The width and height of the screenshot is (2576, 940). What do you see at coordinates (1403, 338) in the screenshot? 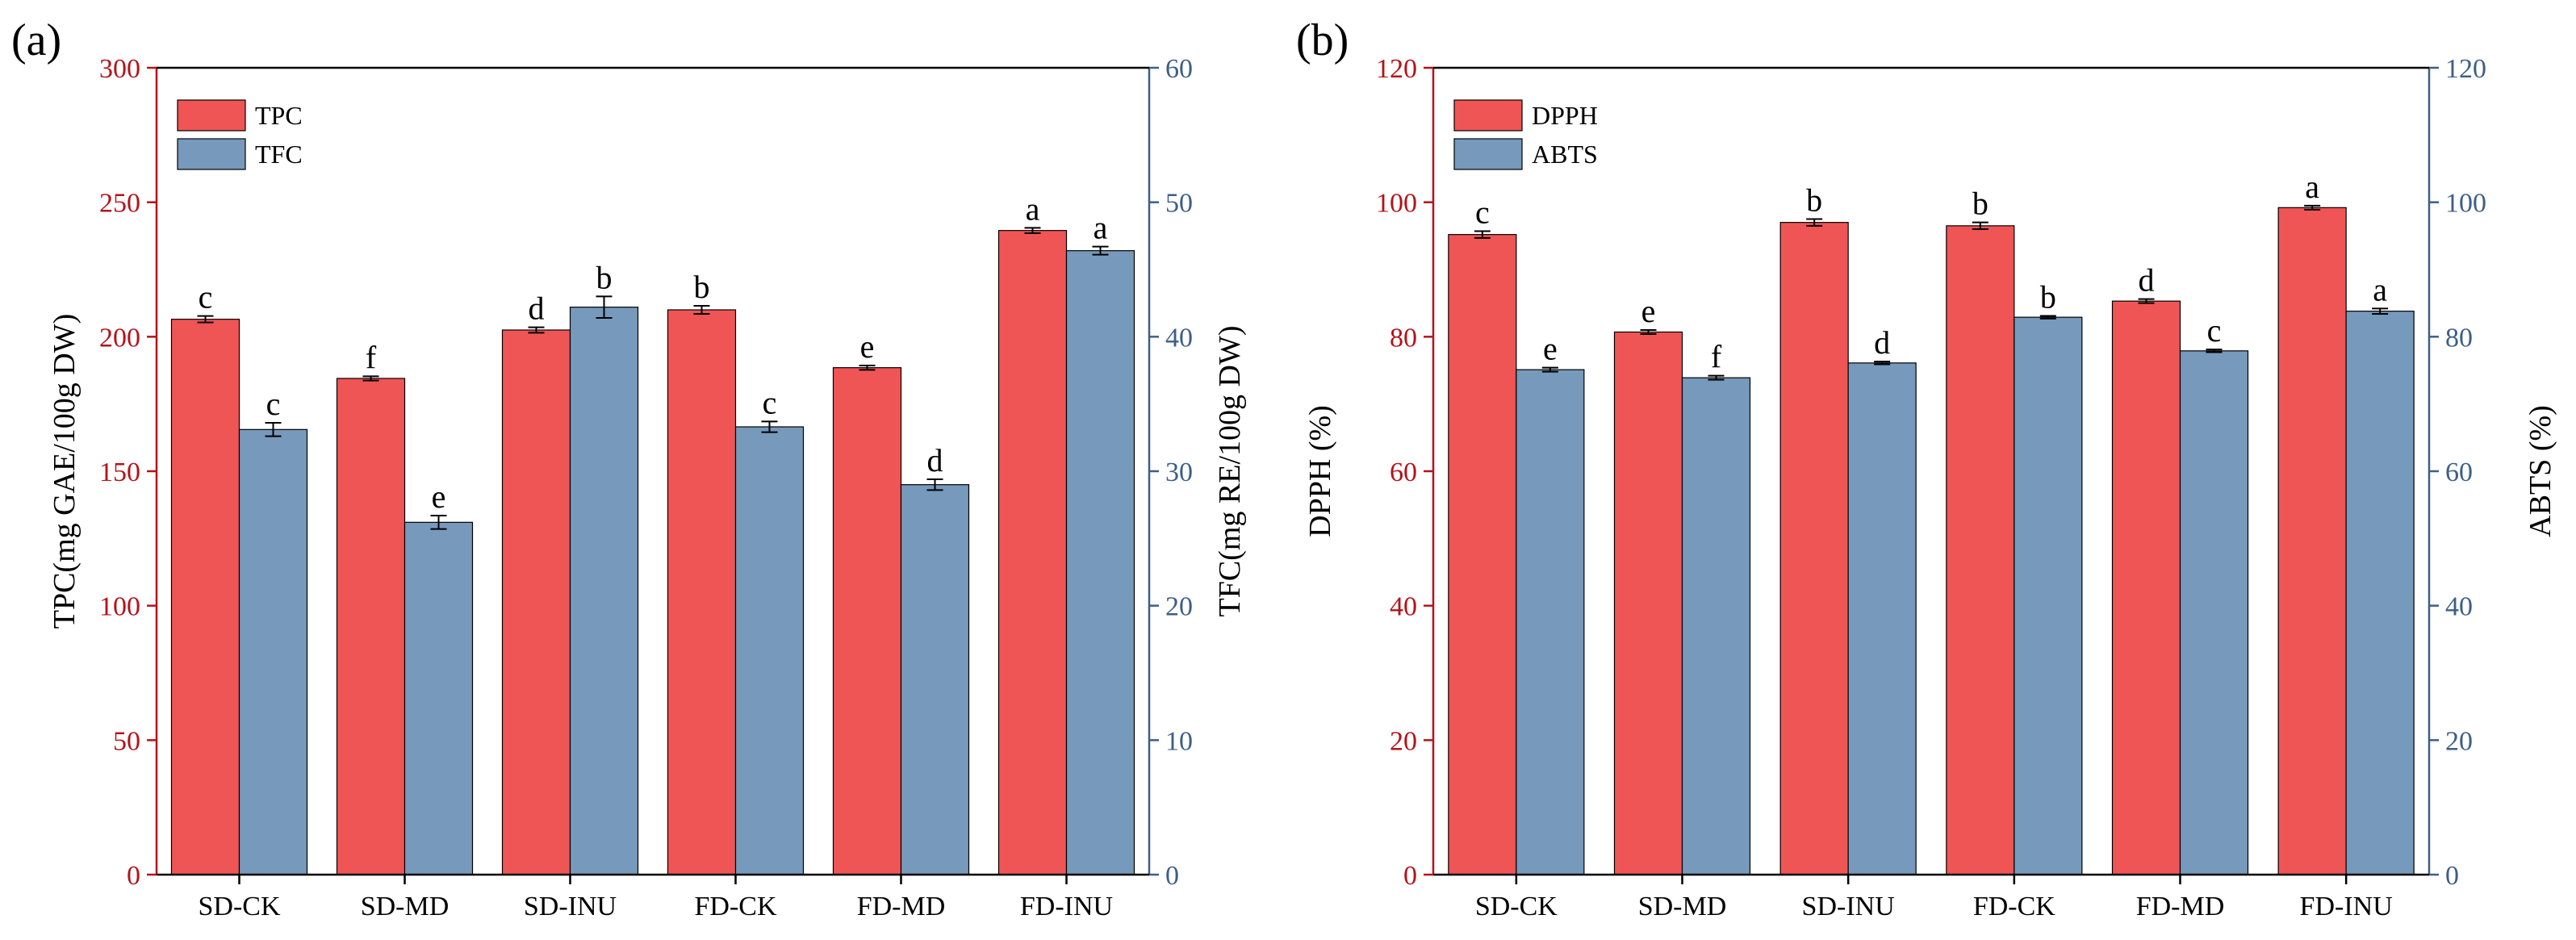
I see `y-left-tick-label: 80` at bounding box center [1403, 338].